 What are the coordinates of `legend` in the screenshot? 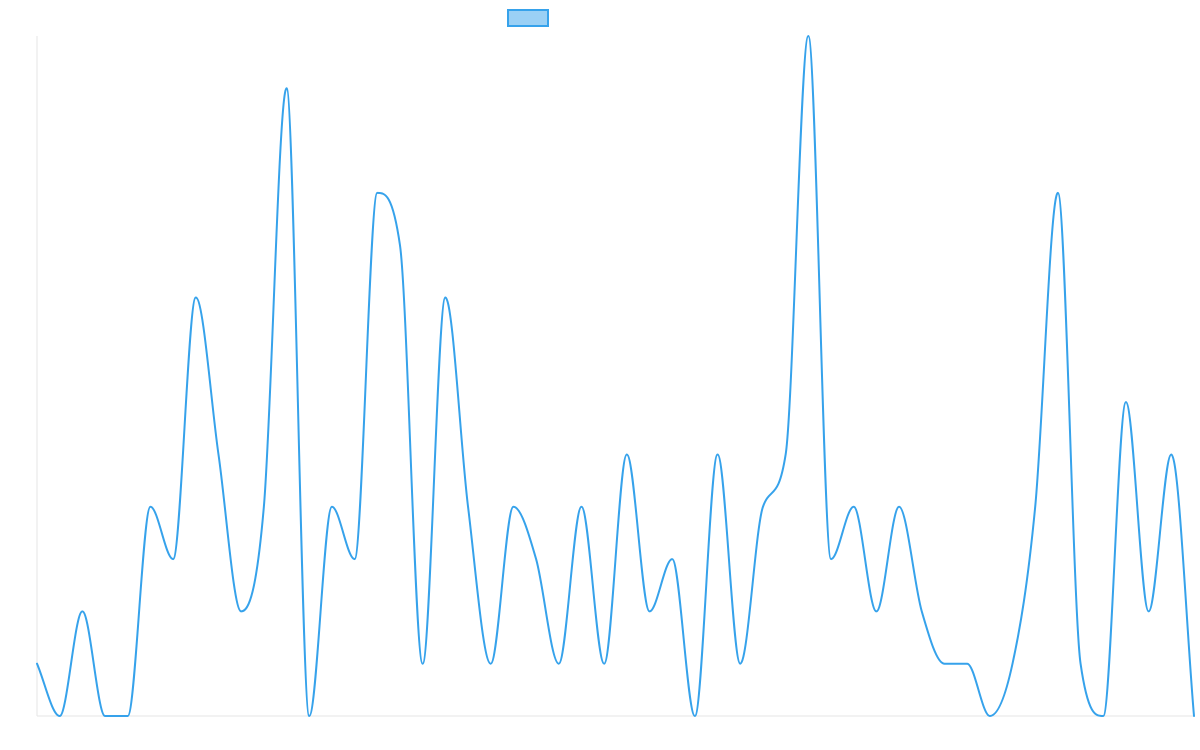 It's located at (528, 18).